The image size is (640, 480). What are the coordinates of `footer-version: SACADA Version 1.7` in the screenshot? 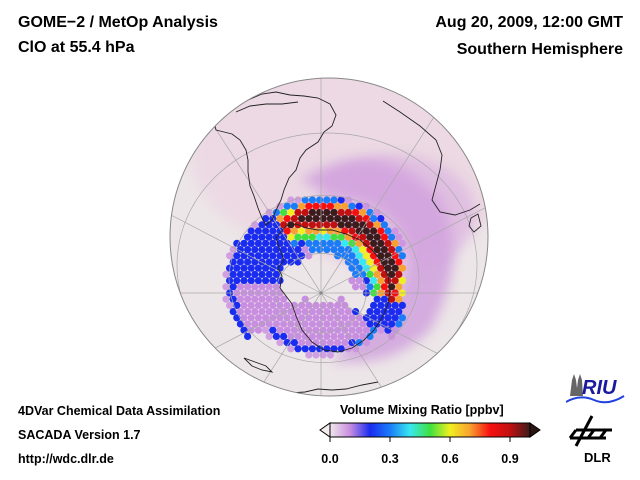 It's located at (79, 435).